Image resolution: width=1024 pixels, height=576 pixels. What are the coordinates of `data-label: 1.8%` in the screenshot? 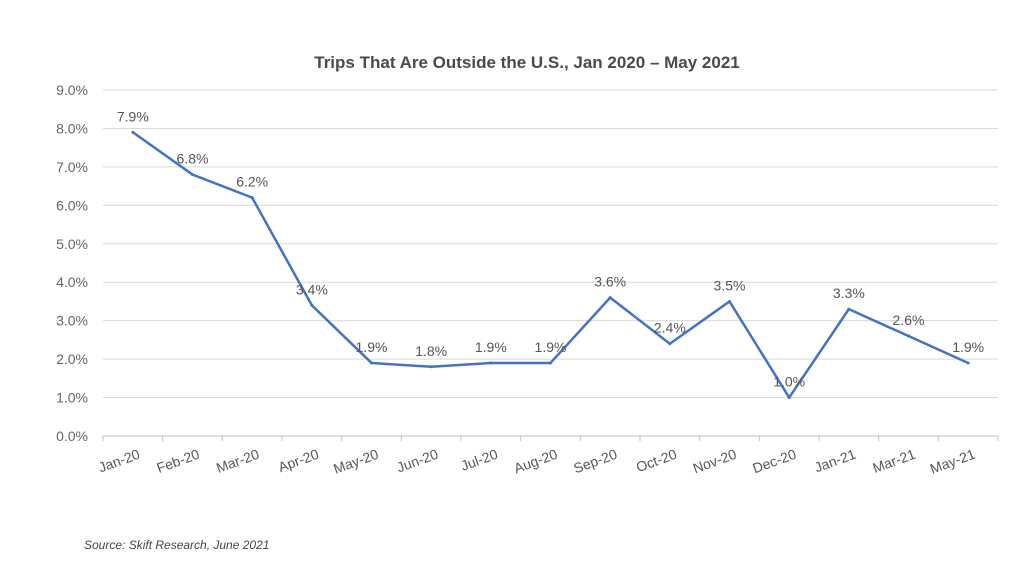 It's located at (431, 351).